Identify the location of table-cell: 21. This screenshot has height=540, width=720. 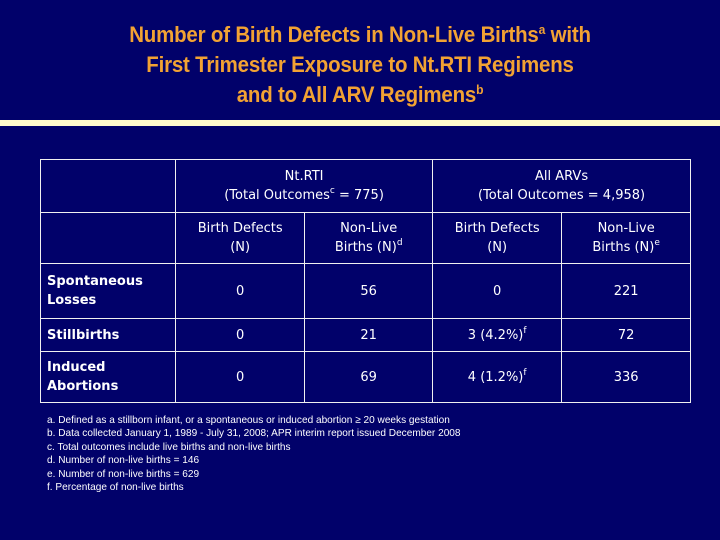
(369, 335).